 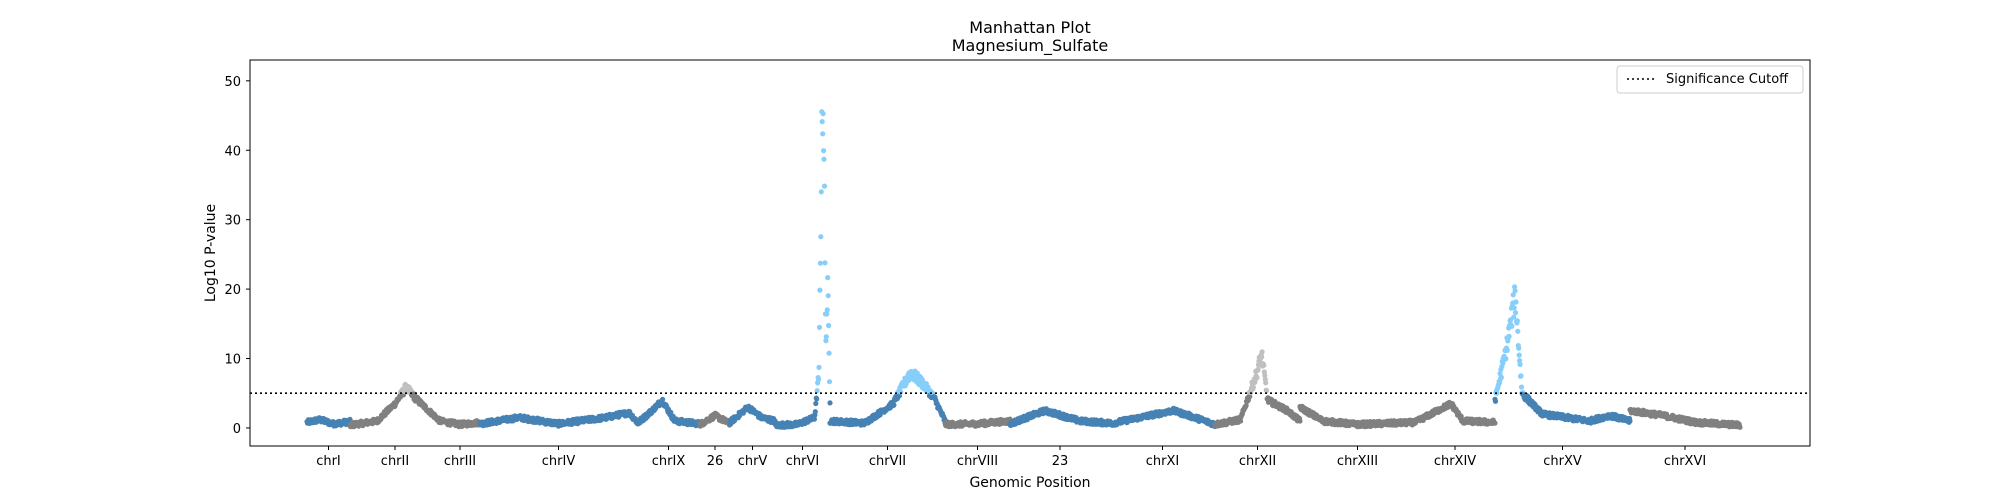 What do you see at coordinates (395, 461) in the screenshot?
I see `x-tick-label: chrII` at bounding box center [395, 461].